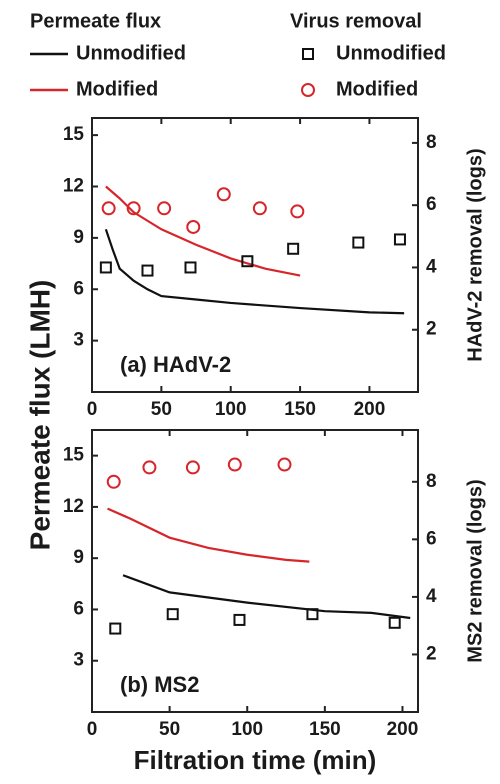 The width and height of the screenshot is (500, 784). What do you see at coordinates (475, 570) in the screenshot?
I see `y2-axis-label: MS2 removal (logs)` at bounding box center [475, 570].